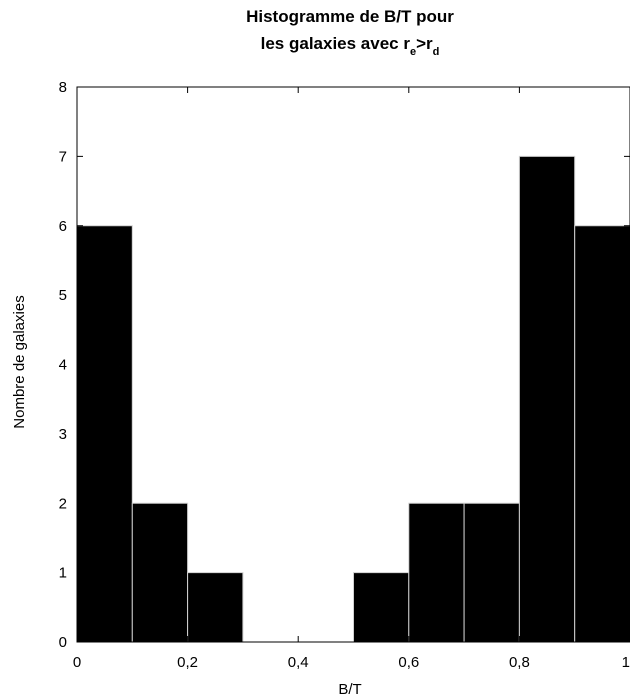  Describe the element at coordinates (350, 16) in the screenshot. I see `chart-title-line1: Histogramme de B/T pour` at that location.